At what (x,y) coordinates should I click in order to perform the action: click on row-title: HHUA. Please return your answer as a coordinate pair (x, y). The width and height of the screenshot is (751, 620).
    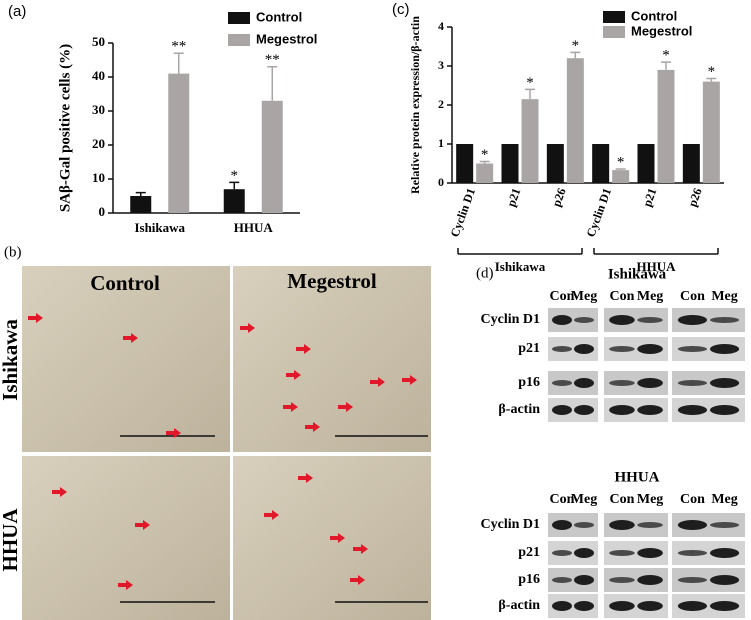
    Looking at the image, I should click on (11, 540).